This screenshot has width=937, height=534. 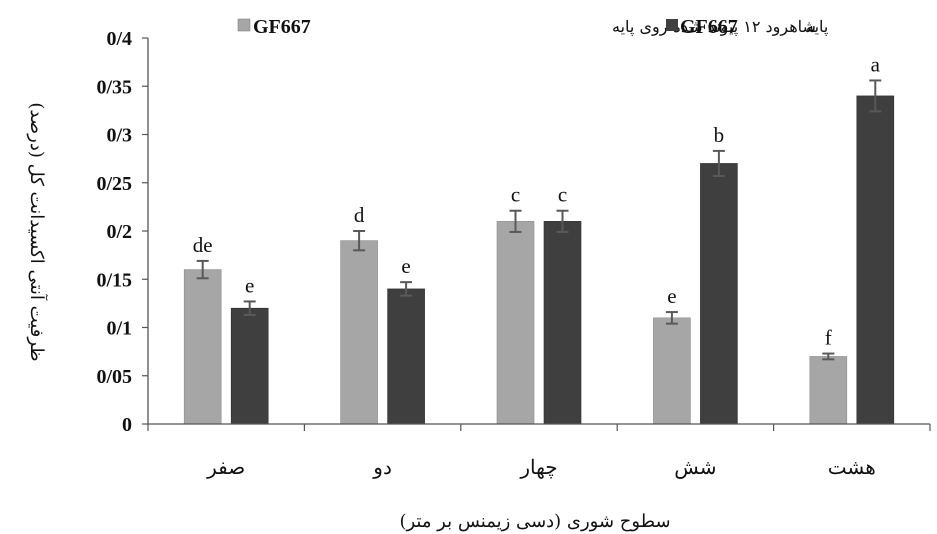 What do you see at coordinates (225, 467) in the screenshot?
I see `x-category-label: صفر` at bounding box center [225, 467].